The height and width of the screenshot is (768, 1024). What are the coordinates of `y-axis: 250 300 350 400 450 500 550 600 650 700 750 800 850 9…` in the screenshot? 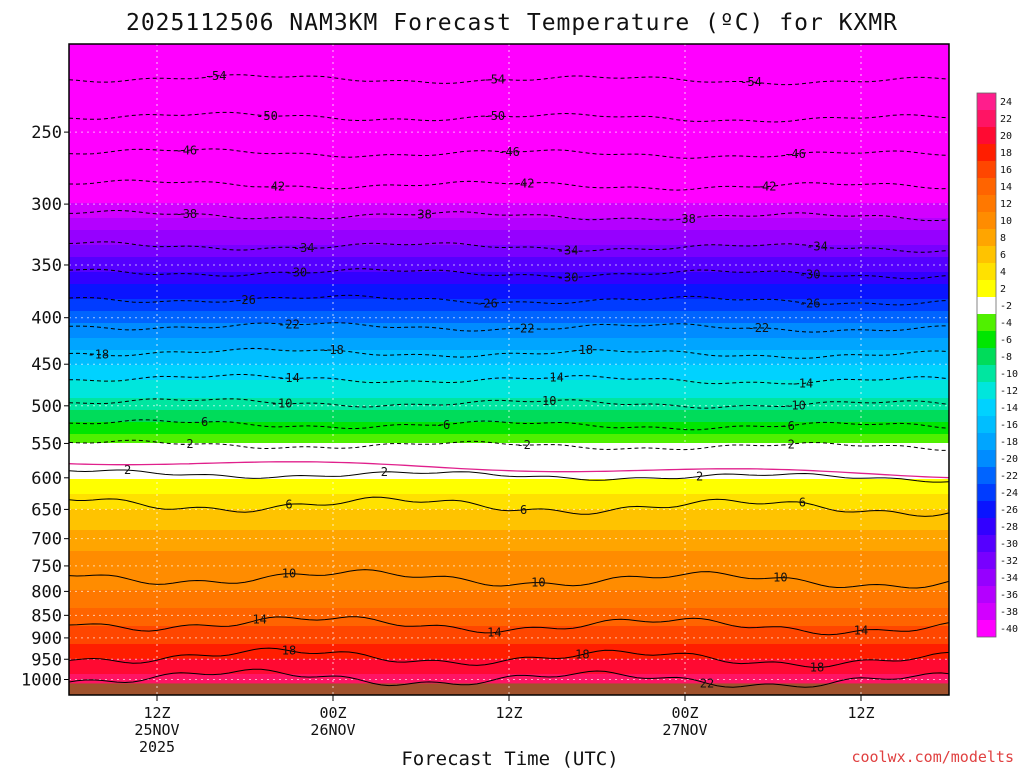 It's located at (45, 407).